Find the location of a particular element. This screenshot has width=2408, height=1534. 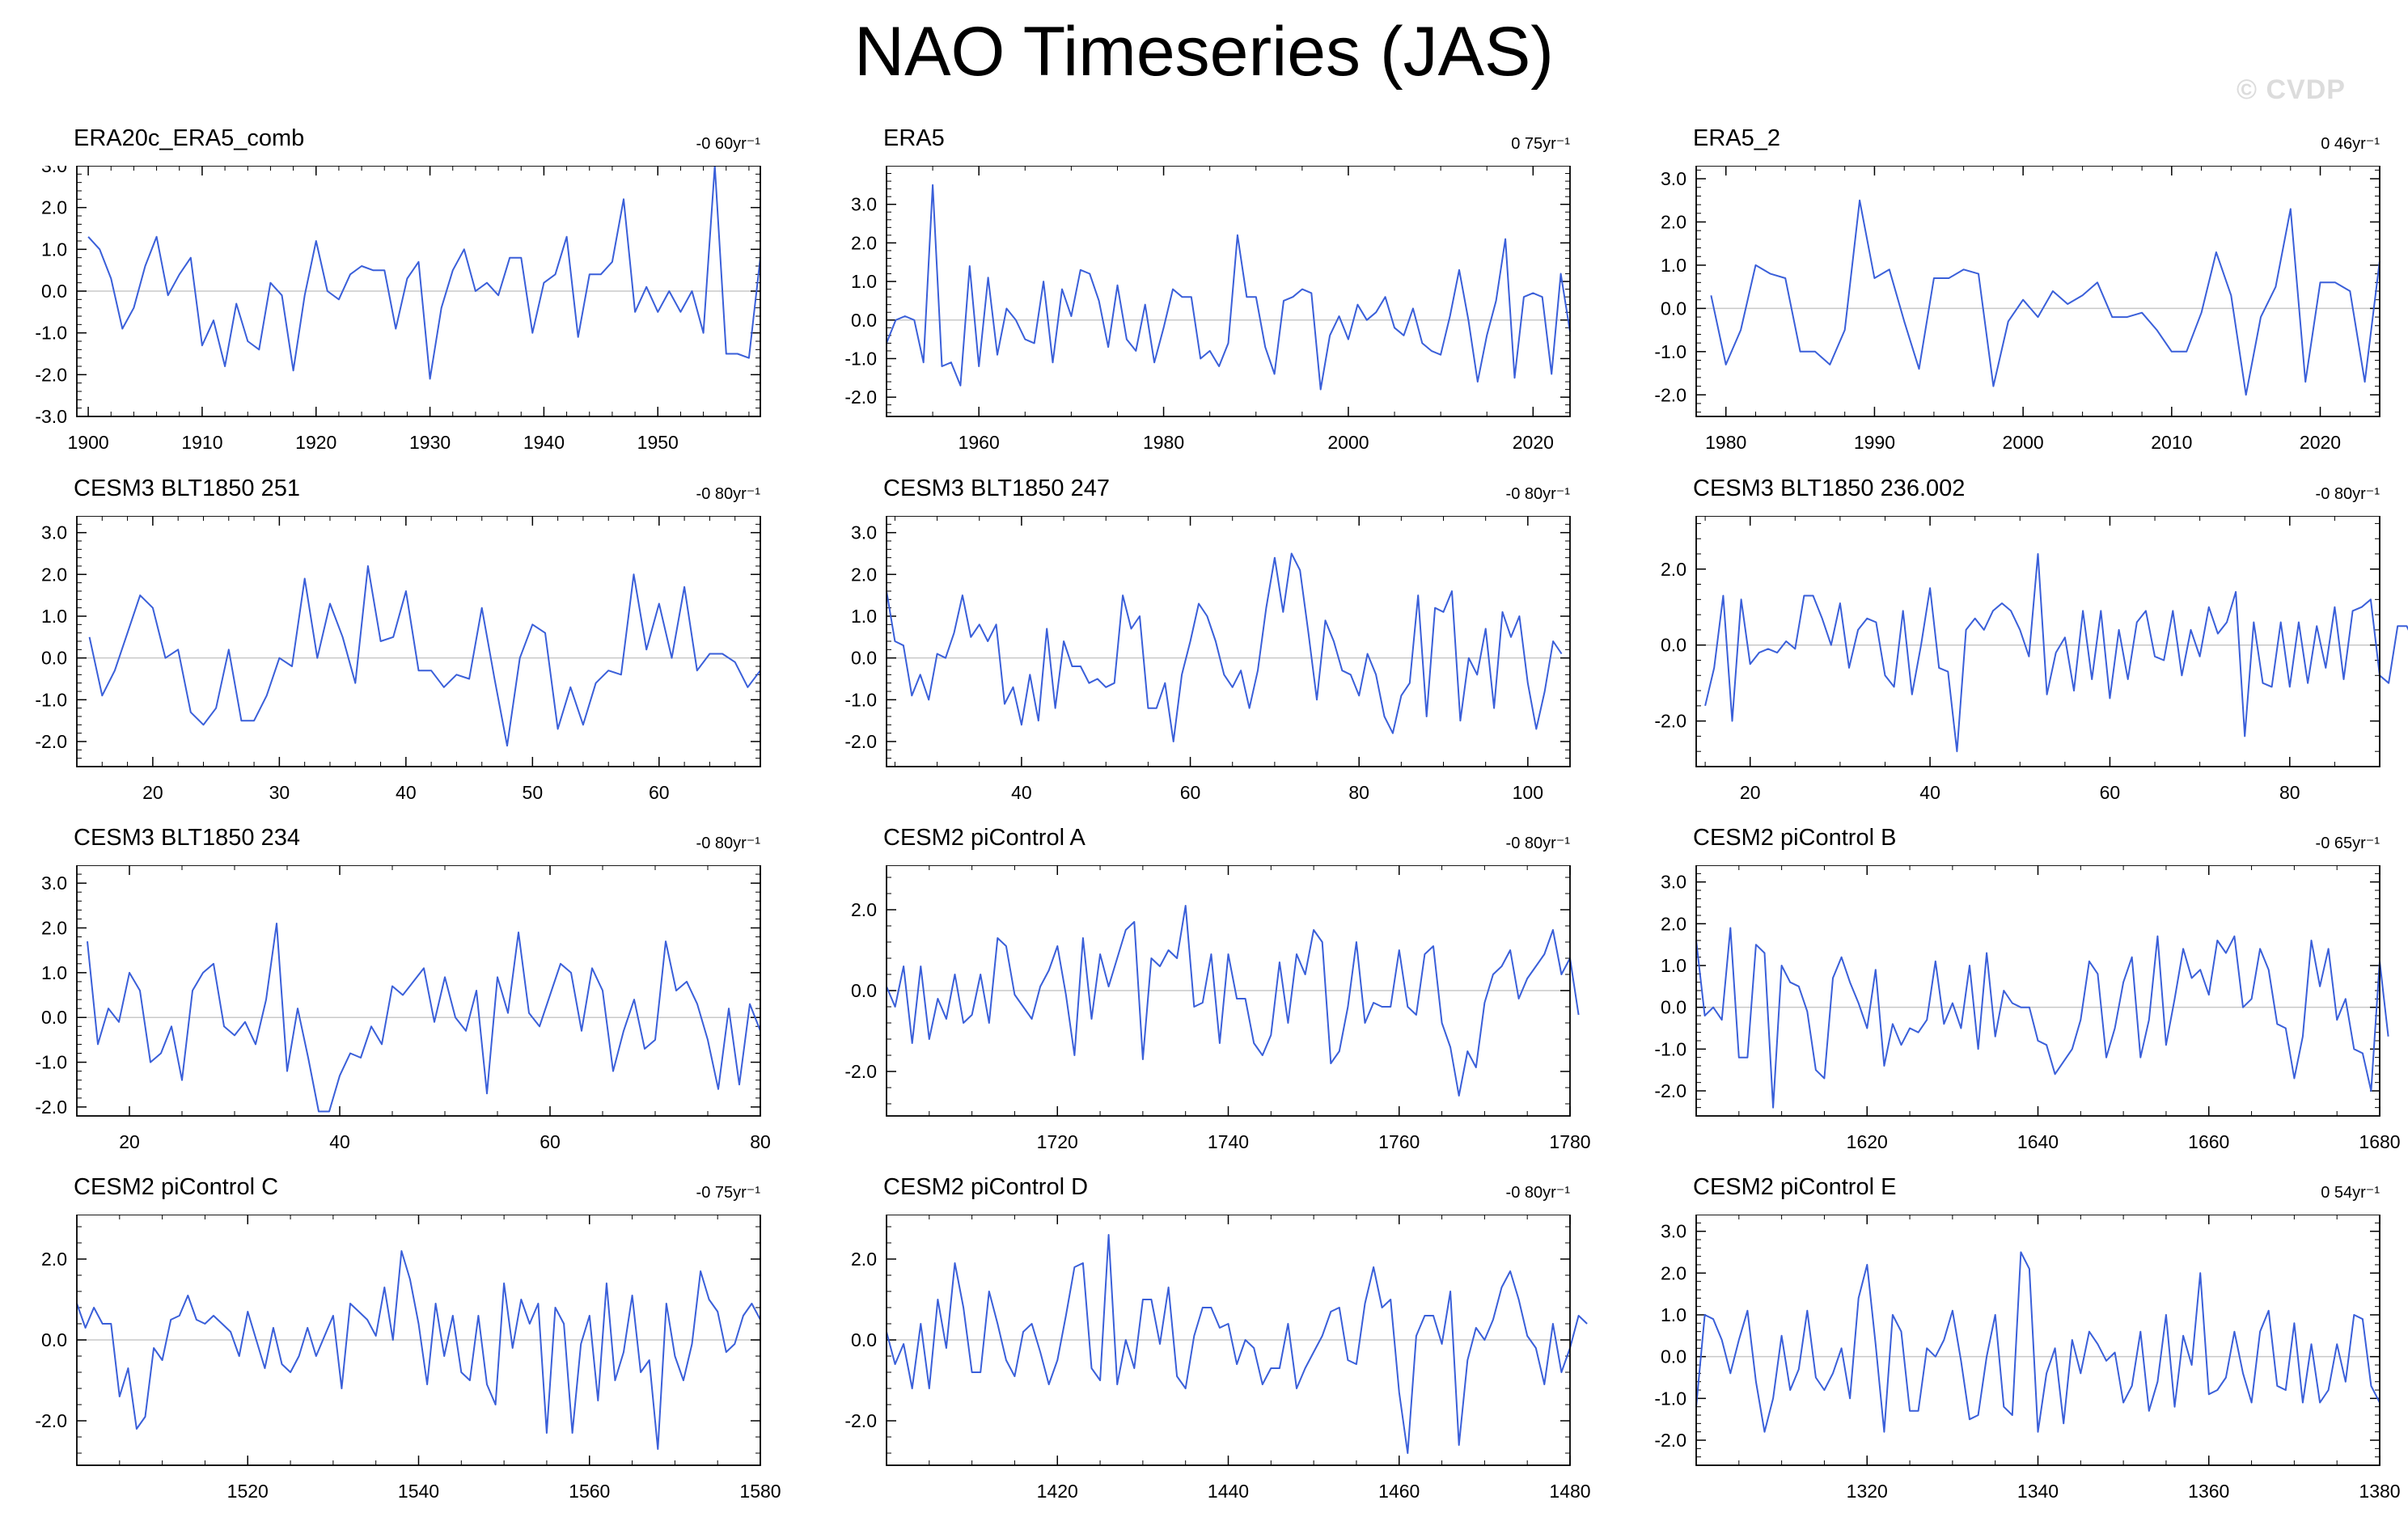

panel-title: ERA20c_ERA5_comb is located at coordinates (189, 138).